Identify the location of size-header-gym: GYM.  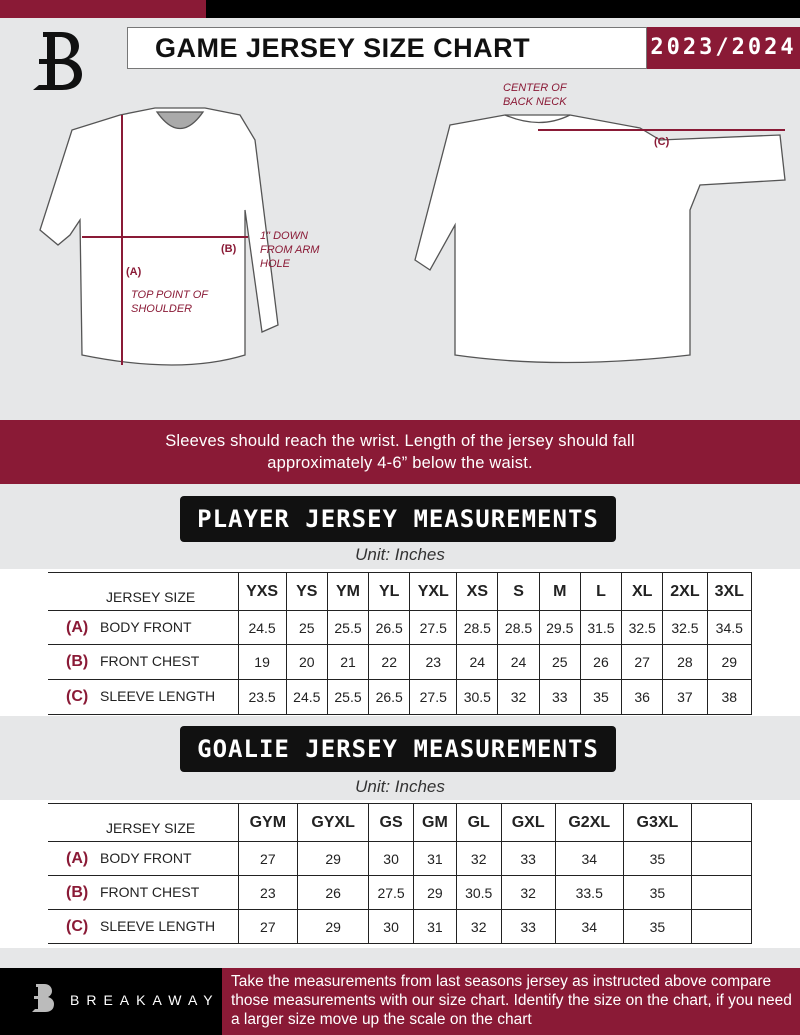
(268, 822).